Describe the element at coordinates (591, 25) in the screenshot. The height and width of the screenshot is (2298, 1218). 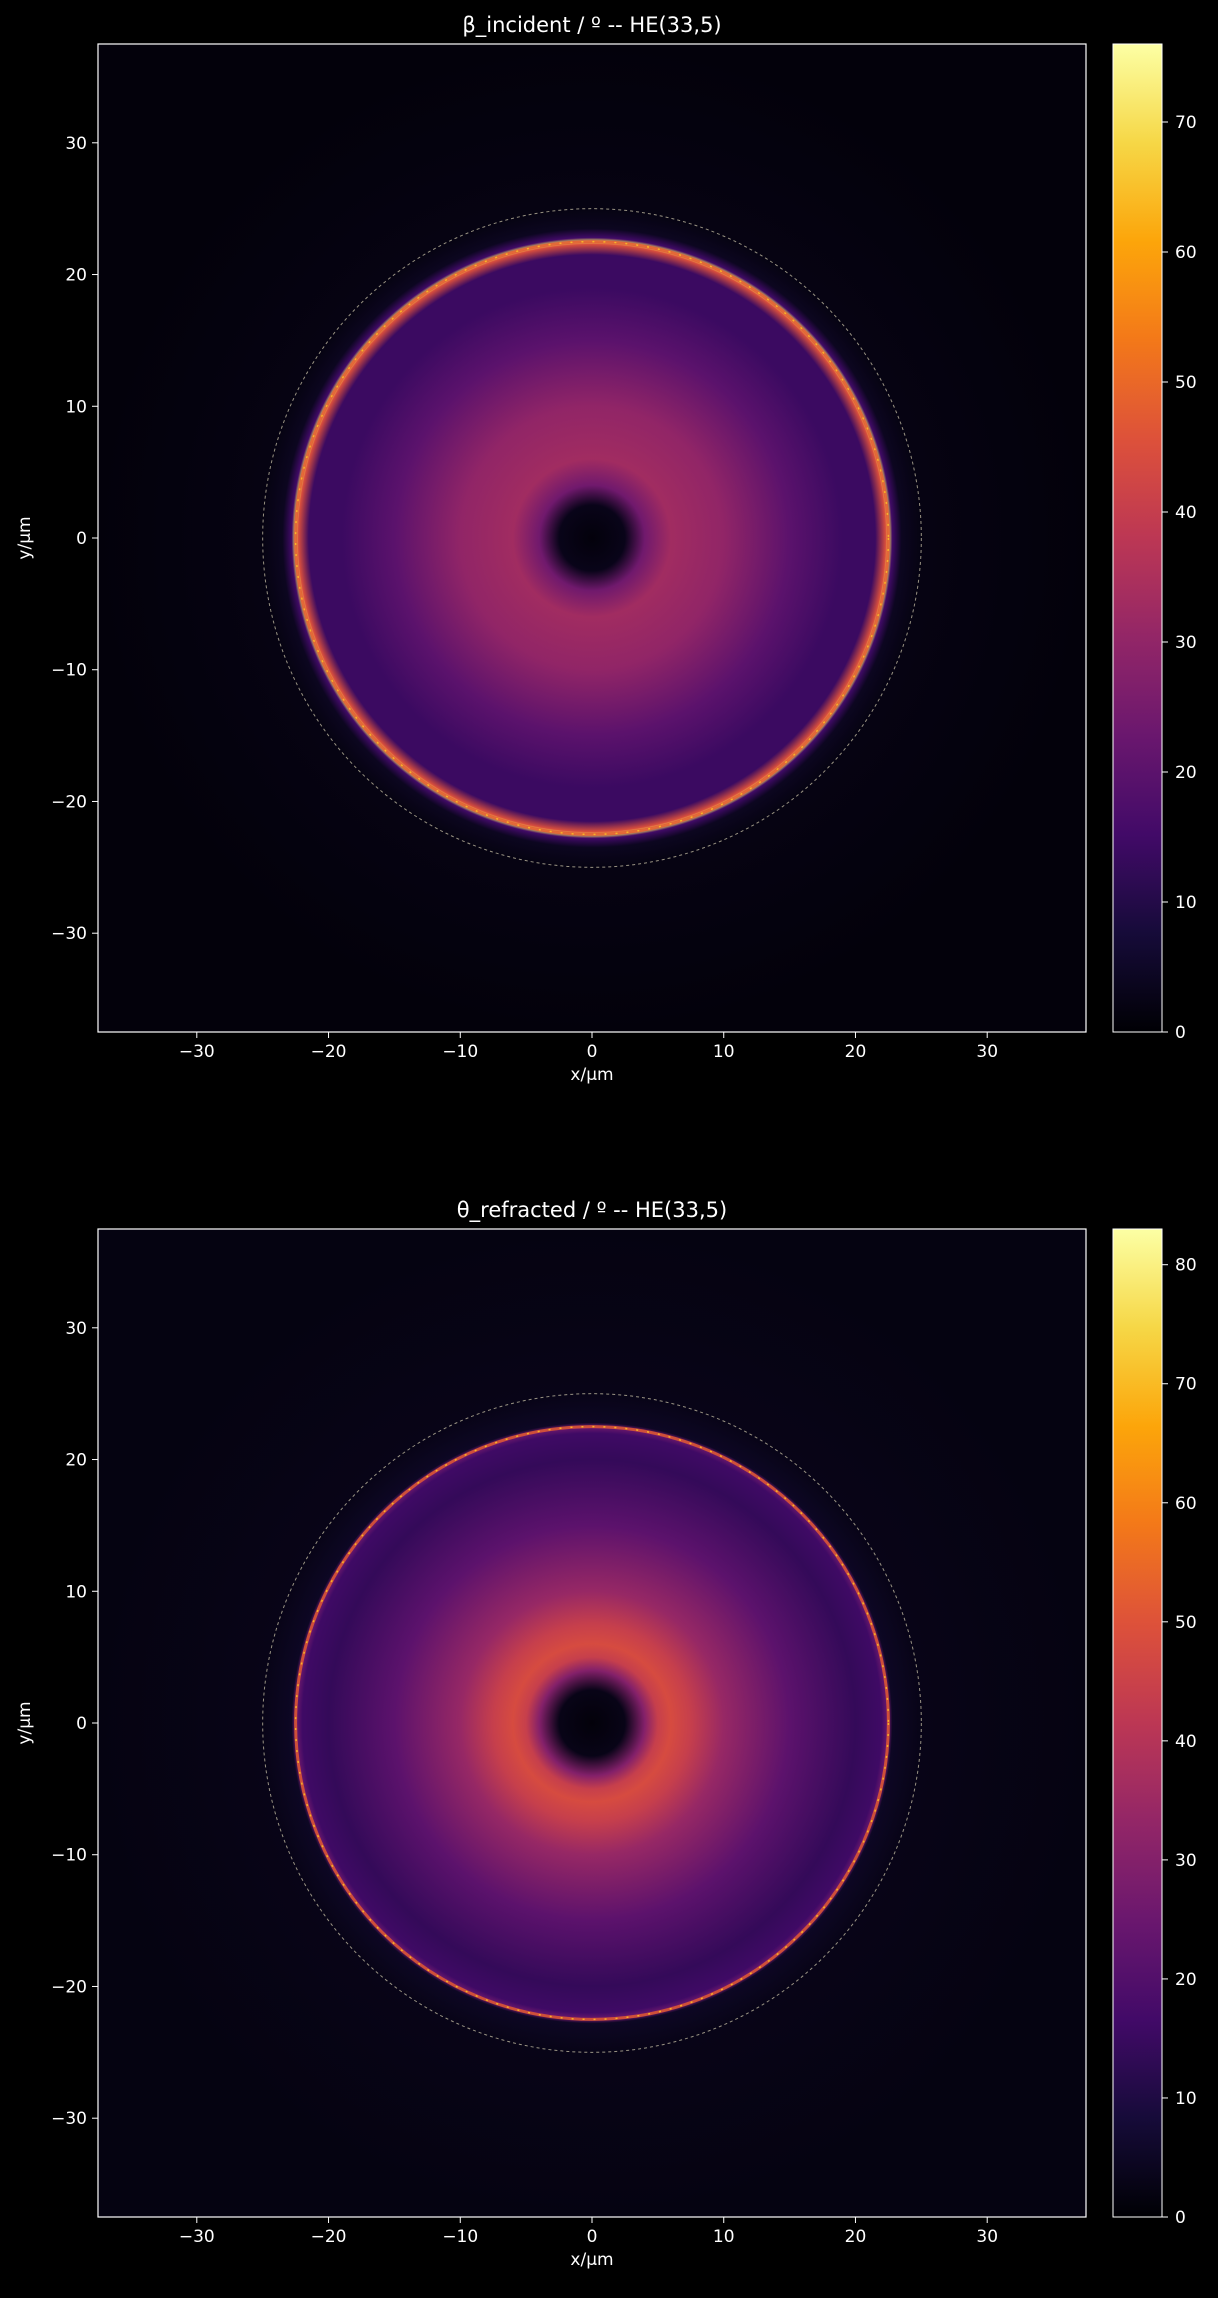
I see `chart-title: β_incident / º -- HE(33,5)` at that location.